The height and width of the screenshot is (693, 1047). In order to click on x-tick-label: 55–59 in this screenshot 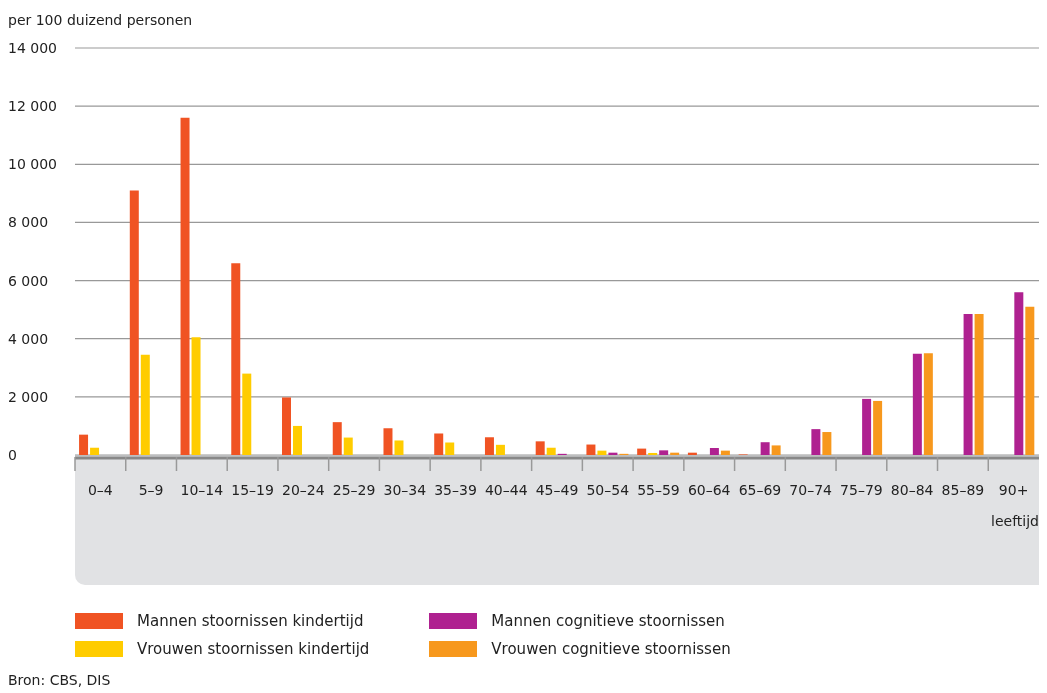, I will do `click(658, 490)`.